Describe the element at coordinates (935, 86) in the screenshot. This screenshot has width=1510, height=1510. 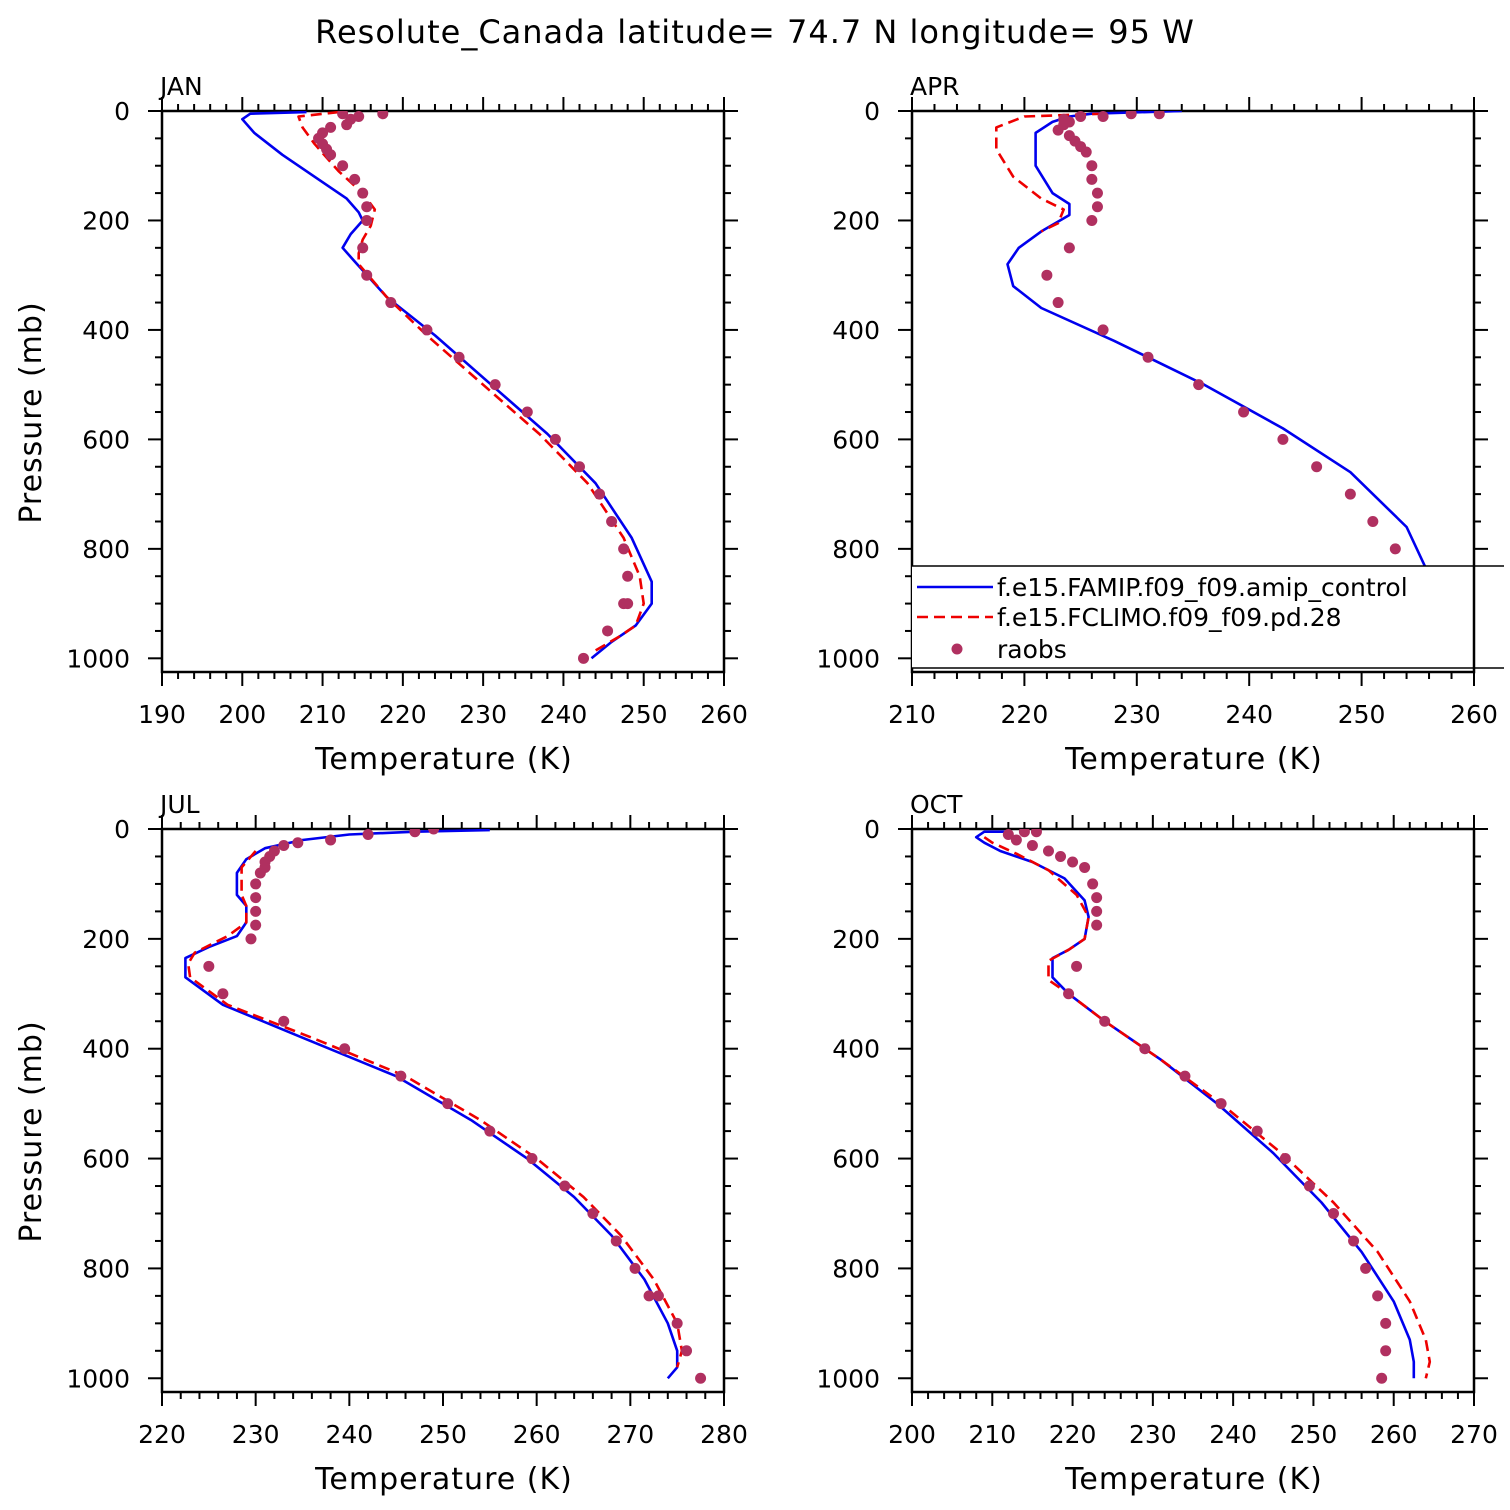
I see `panel-title: APR` at that location.